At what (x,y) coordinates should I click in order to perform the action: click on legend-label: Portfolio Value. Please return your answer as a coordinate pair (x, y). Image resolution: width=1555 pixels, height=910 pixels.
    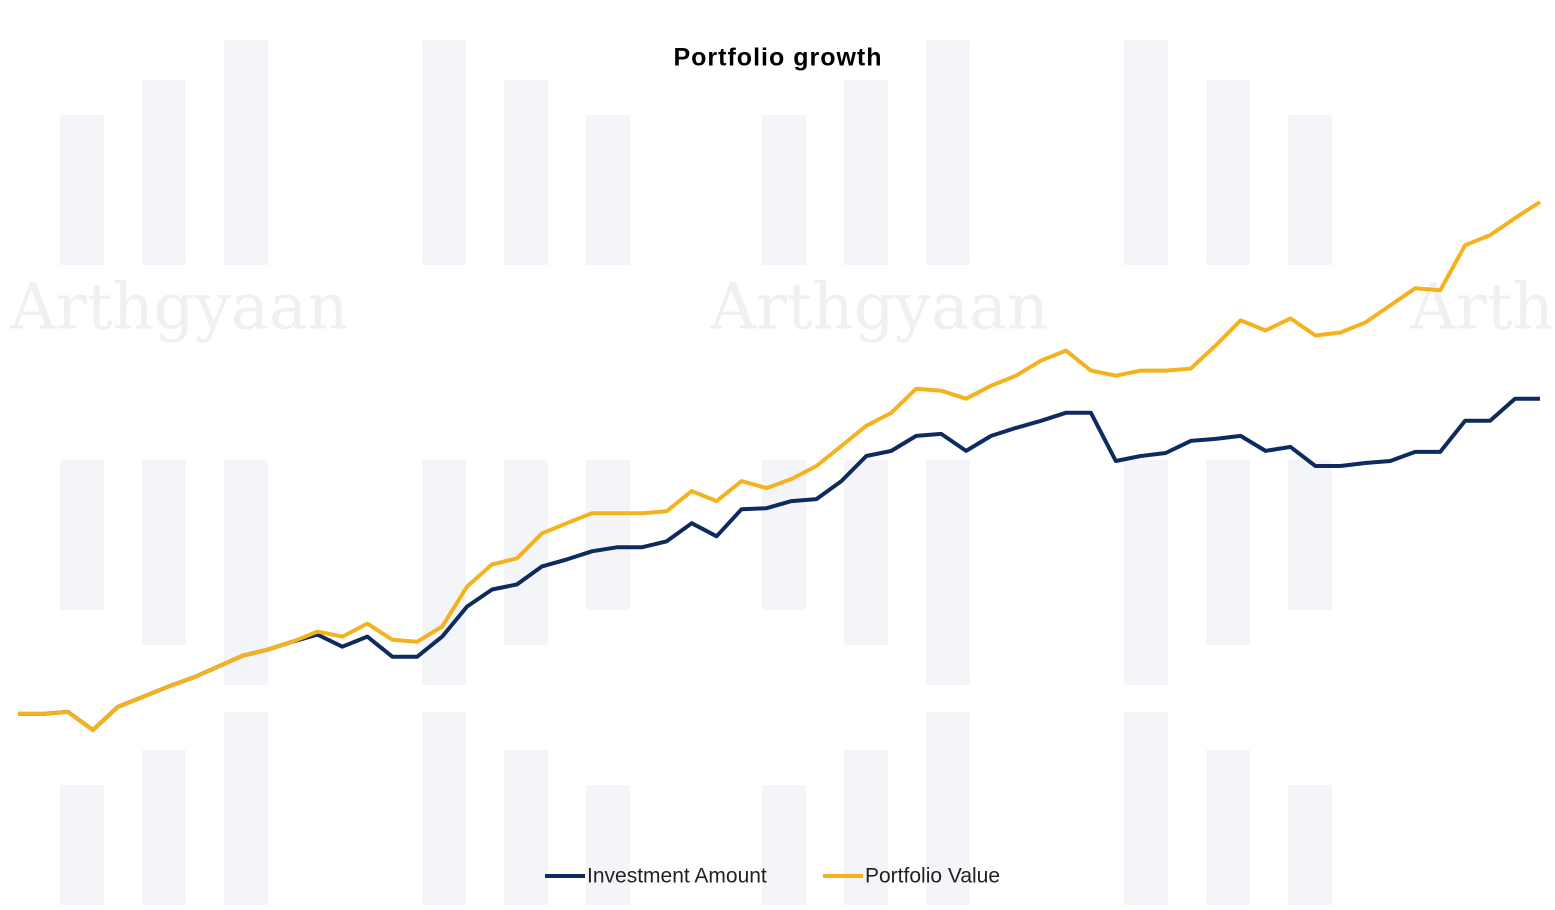
    Looking at the image, I should click on (932, 876).